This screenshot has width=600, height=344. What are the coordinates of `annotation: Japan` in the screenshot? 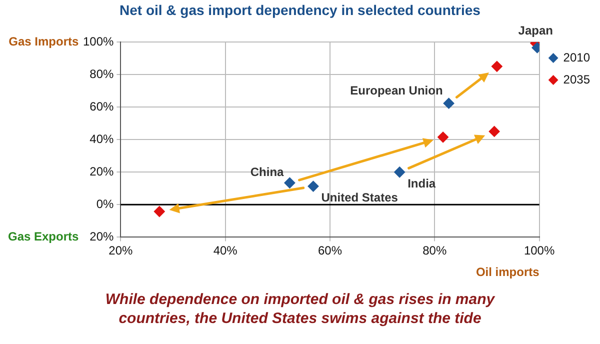 It's located at (535, 30).